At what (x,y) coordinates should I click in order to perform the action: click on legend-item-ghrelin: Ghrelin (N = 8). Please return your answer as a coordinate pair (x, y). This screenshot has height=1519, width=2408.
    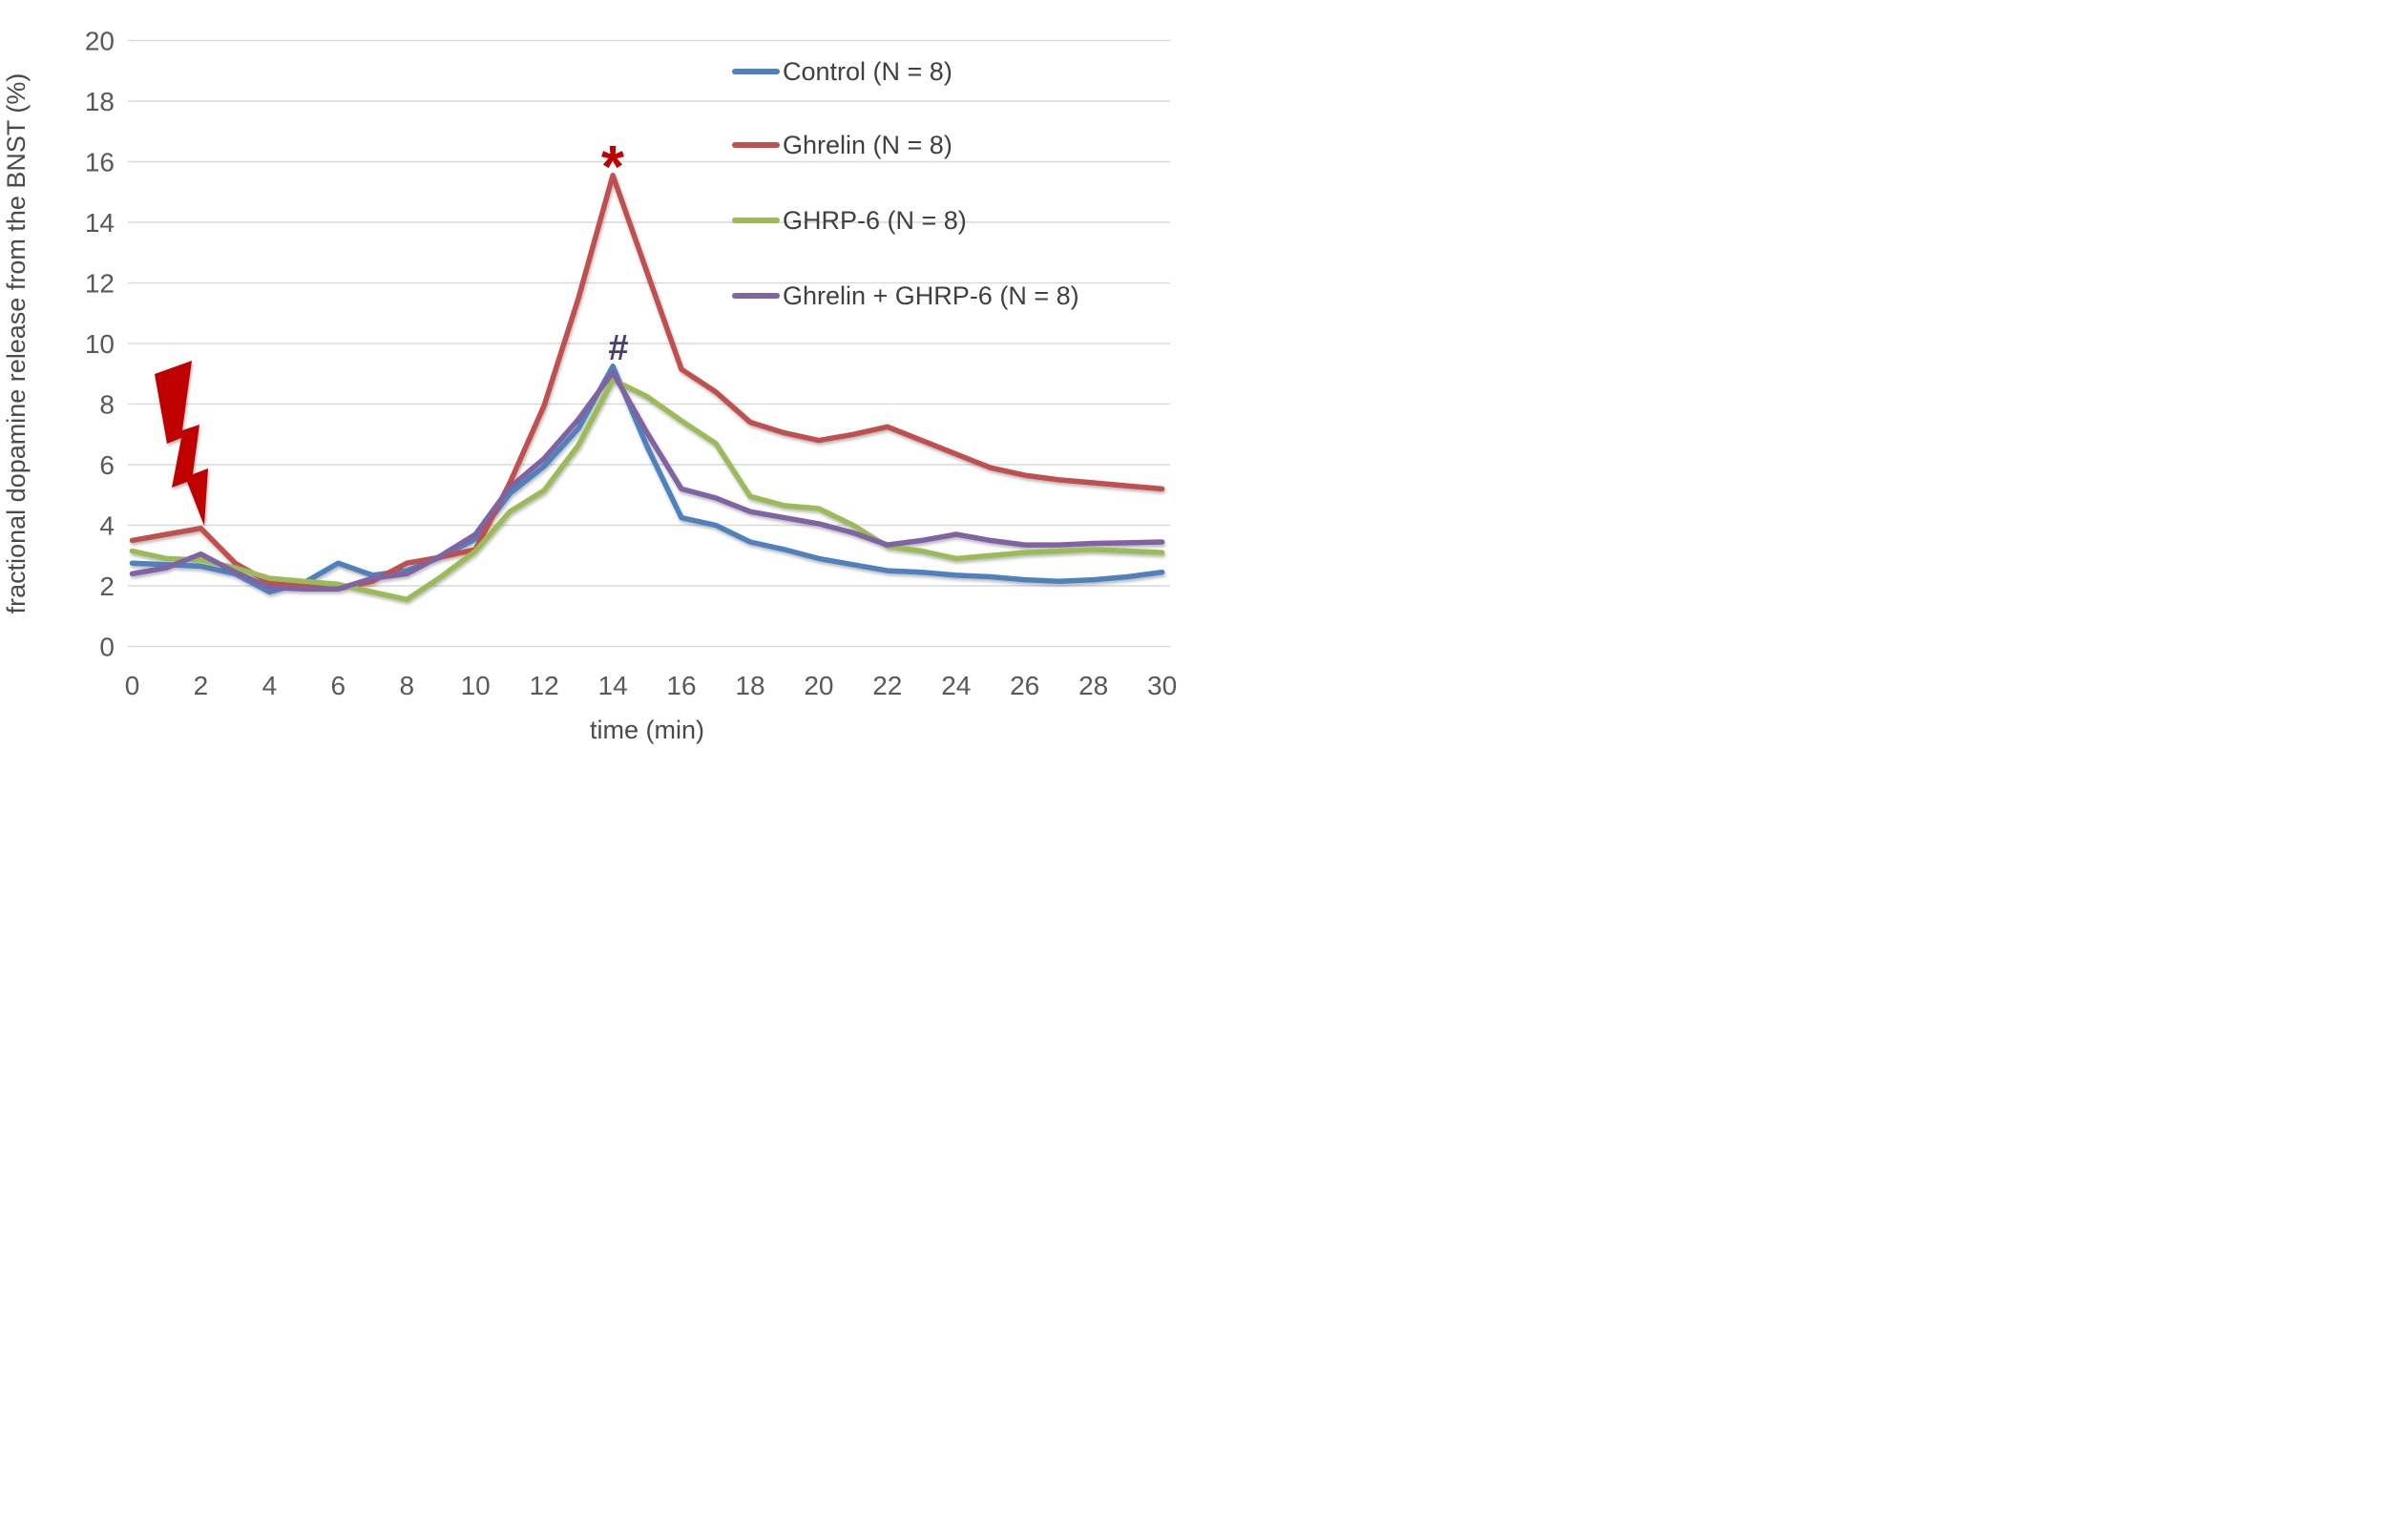
    Looking at the image, I should click on (842, 145).